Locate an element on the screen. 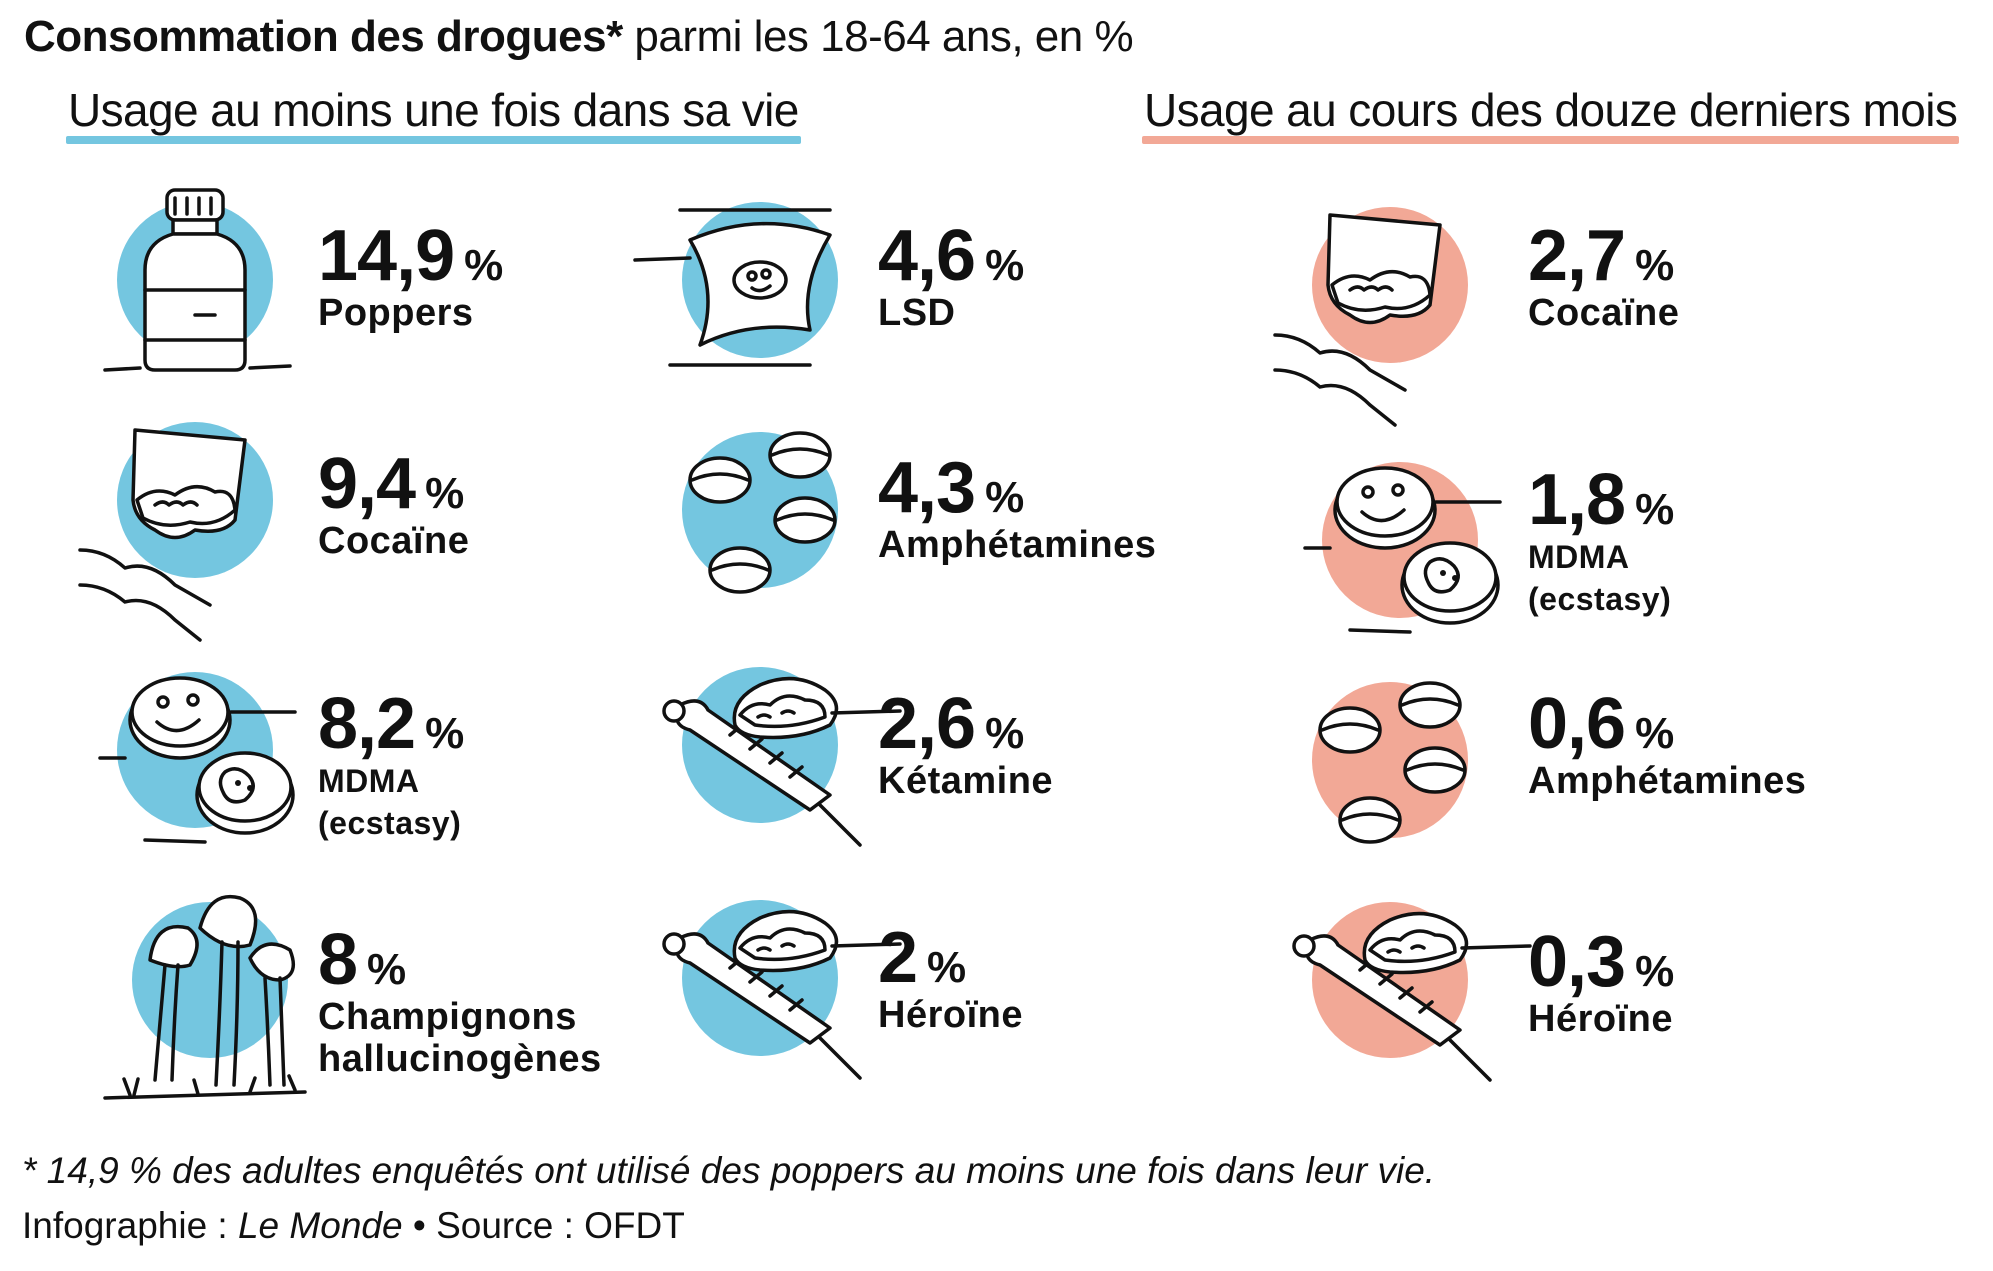  drug-text: 14,9% Poppers is located at coordinates (410, 277).